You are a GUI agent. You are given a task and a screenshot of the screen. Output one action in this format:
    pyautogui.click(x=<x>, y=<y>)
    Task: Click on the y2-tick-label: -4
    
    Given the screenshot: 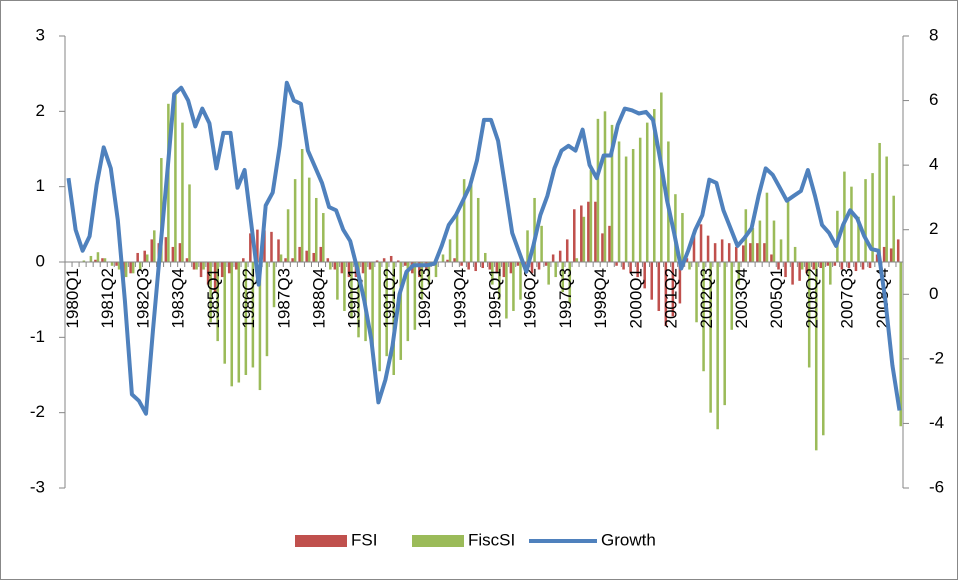 What is the action you would take?
    pyautogui.click(x=936, y=422)
    